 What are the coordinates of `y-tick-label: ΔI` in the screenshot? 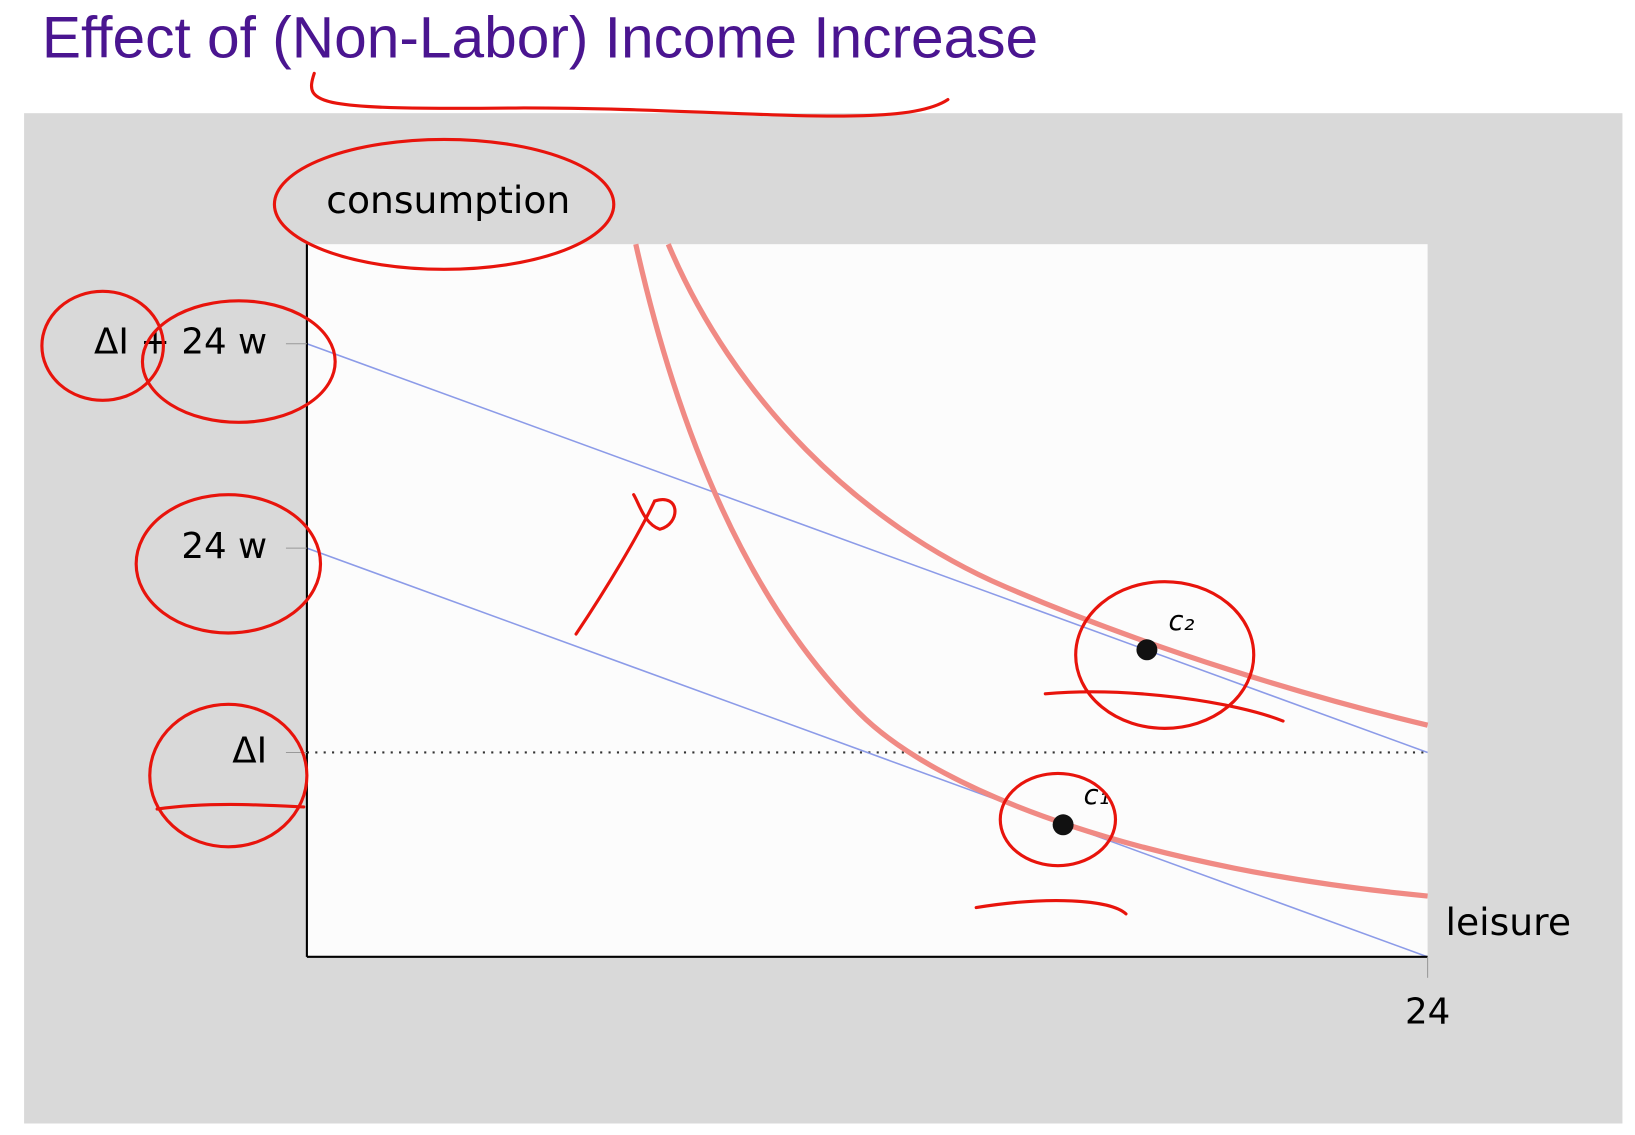 It's located at (249, 750).